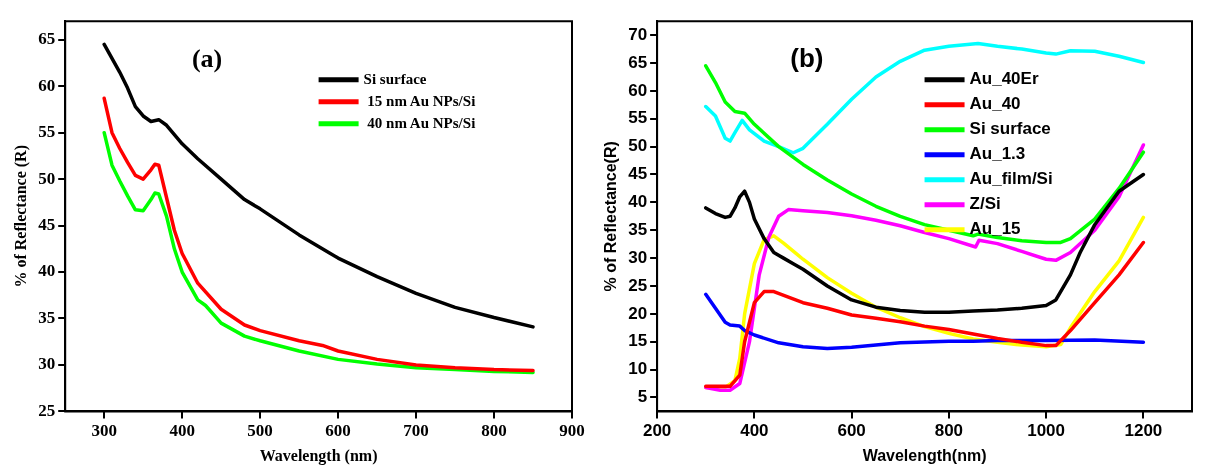  Describe the element at coordinates (642, 397) in the screenshot. I see `y-tick-label: 5` at that location.